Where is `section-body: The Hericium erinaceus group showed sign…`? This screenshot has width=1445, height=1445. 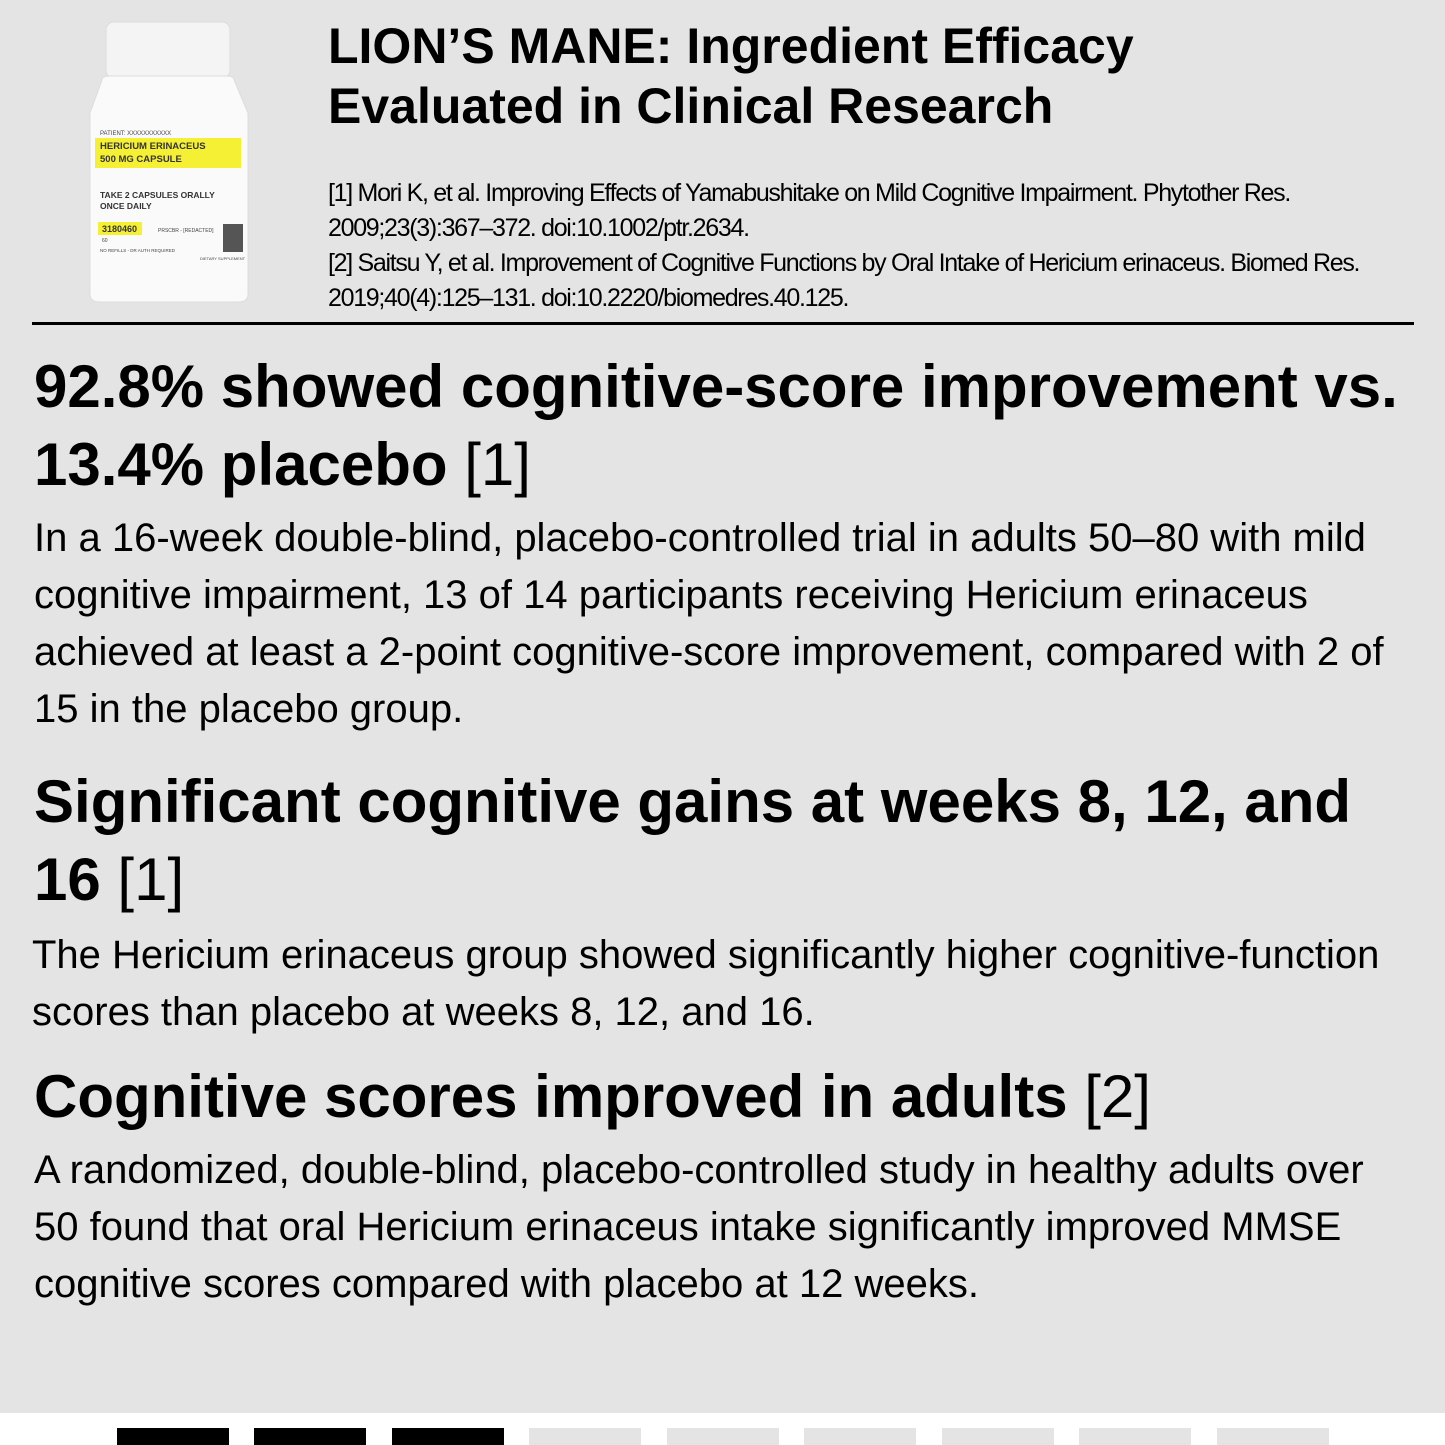 section-body: The Hericium erinaceus group showed sign… is located at coordinates (706, 983).